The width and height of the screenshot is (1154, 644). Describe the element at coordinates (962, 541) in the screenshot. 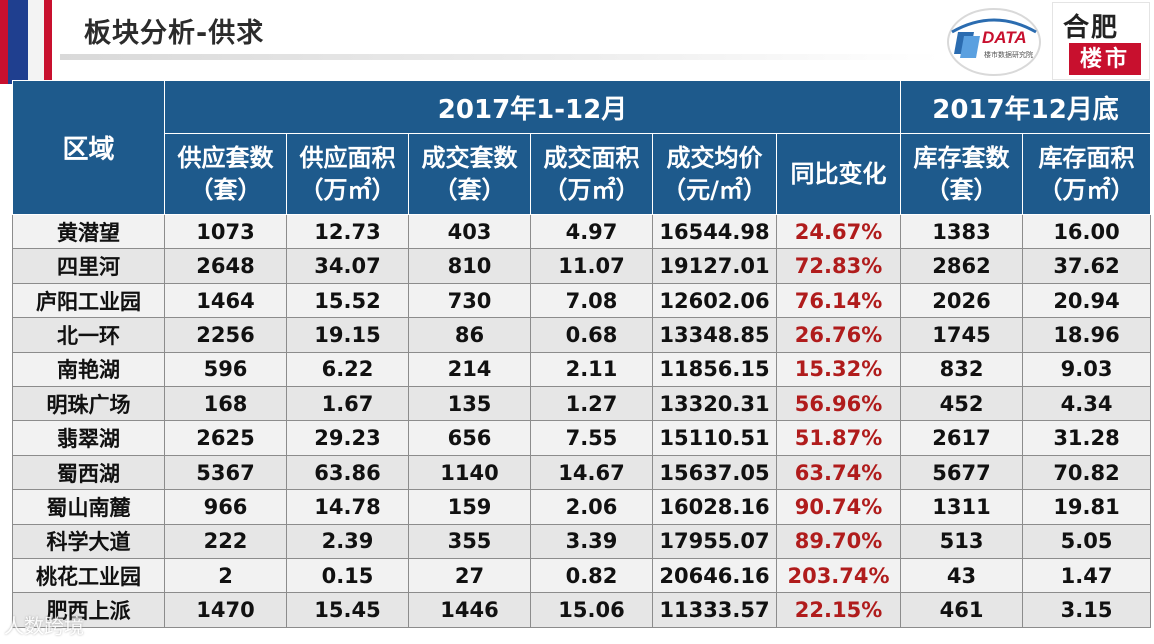

I see `value-cell: 513` at that location.